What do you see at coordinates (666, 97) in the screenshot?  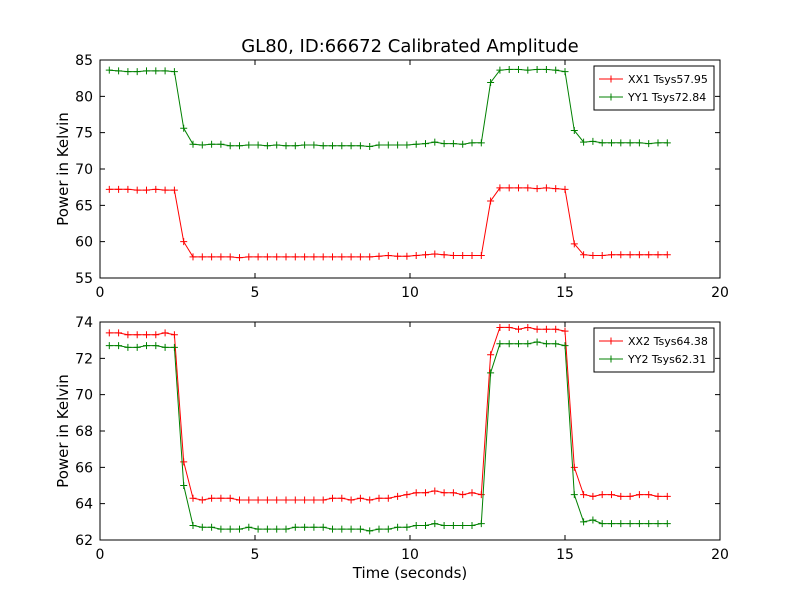 I see `legend-entry: YY1 Tsys72.84` at bounding box center [666, 97].